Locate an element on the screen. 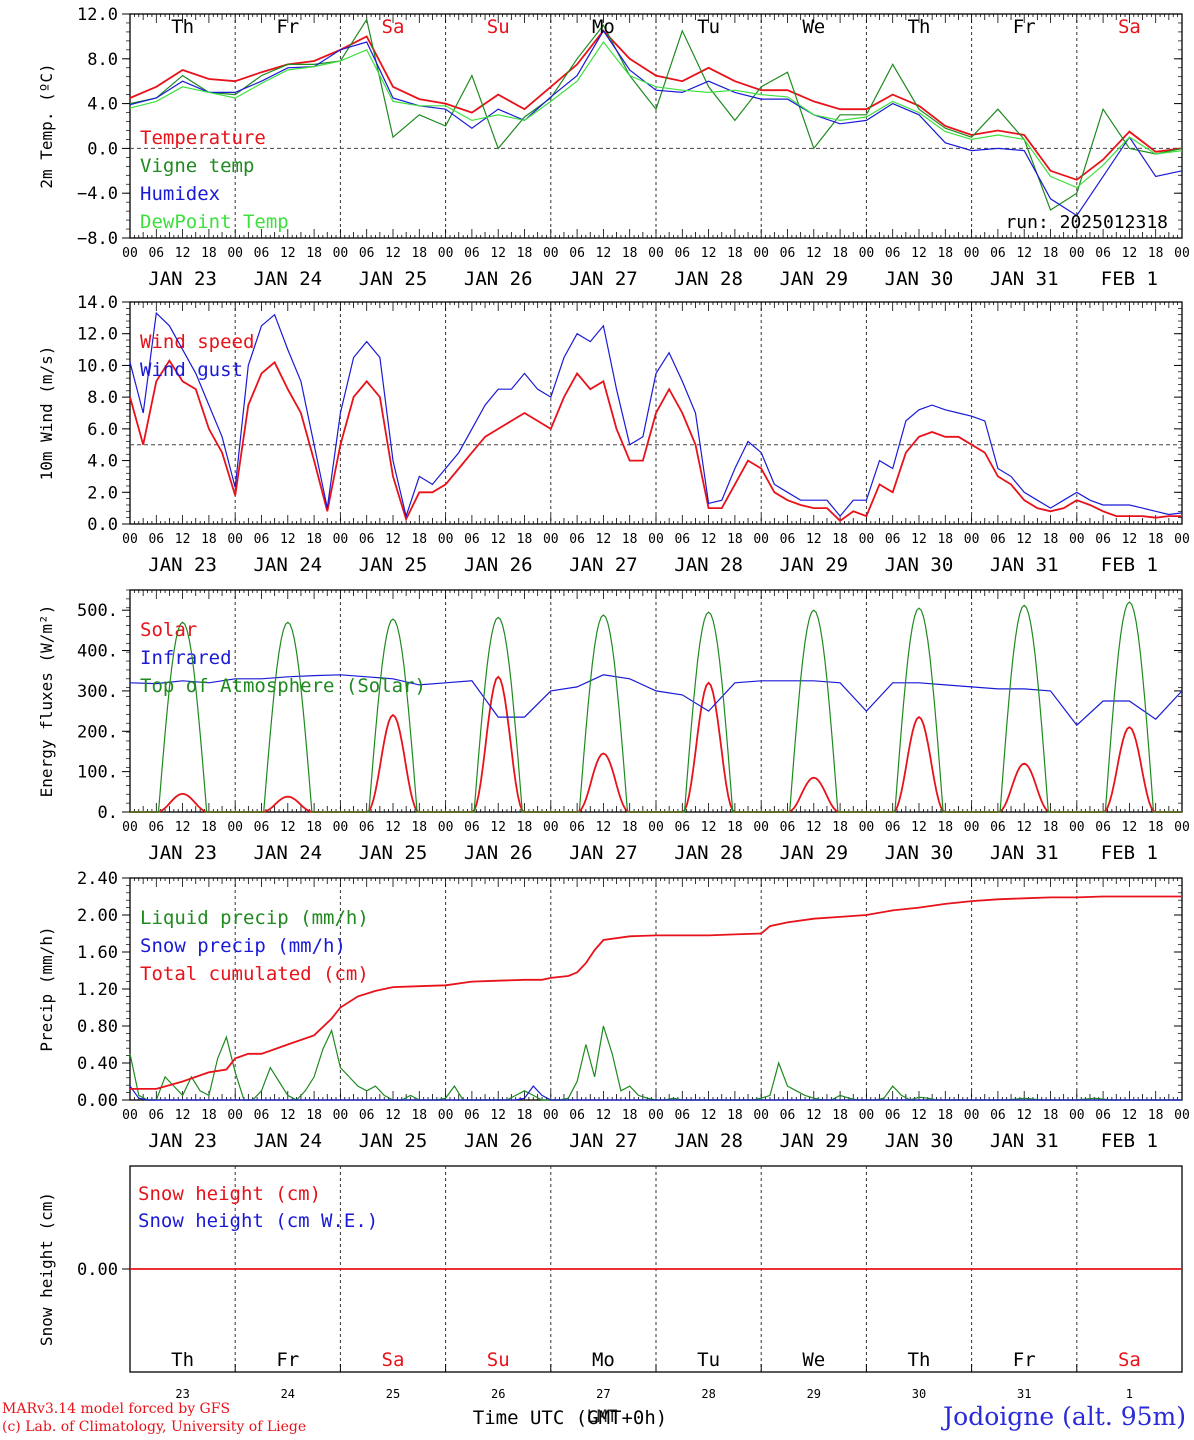  weekday-label: Tu is located at coordinates (708, 1360).